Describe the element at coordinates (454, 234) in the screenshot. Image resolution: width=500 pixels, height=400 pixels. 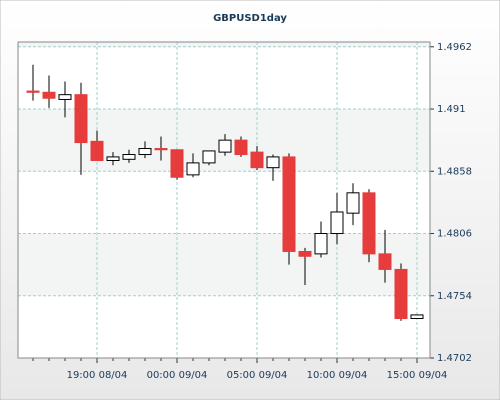
I see `y-tick-label: 1.4806` at that location.